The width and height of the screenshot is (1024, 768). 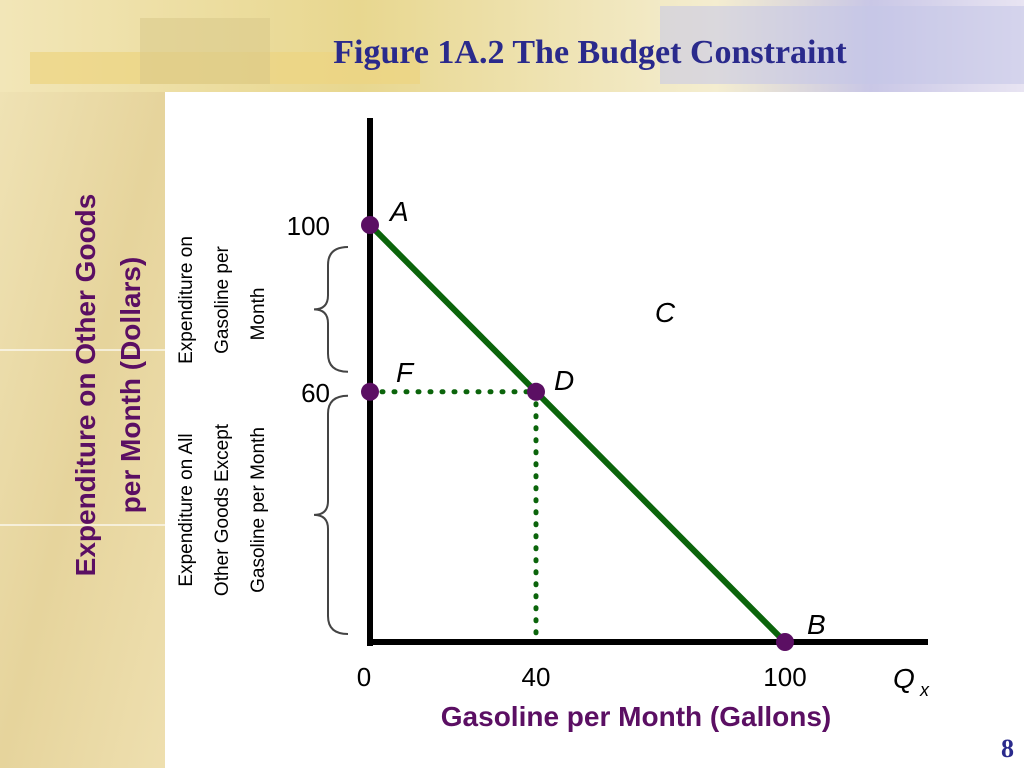 What do you see at coordinates (331, 309) in the screenshot?
I see `brace-gasoline` at bounding box center [331, 309].